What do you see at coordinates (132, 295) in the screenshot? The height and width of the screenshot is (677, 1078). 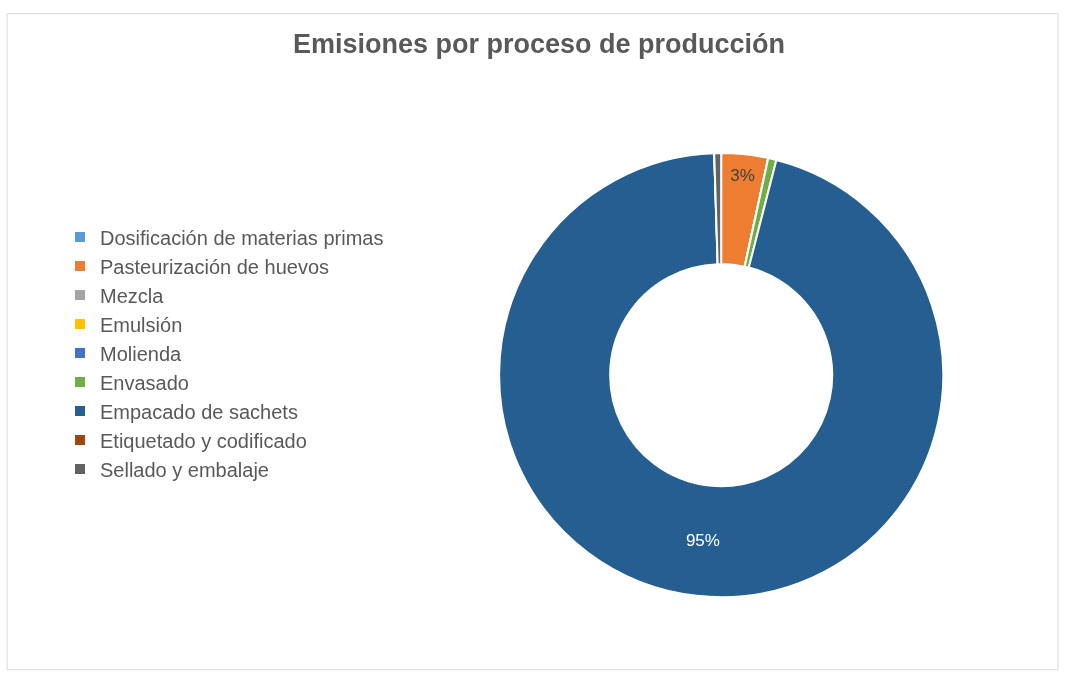 I see `legend-label: Mezcla` at bounding box center [132, 295].